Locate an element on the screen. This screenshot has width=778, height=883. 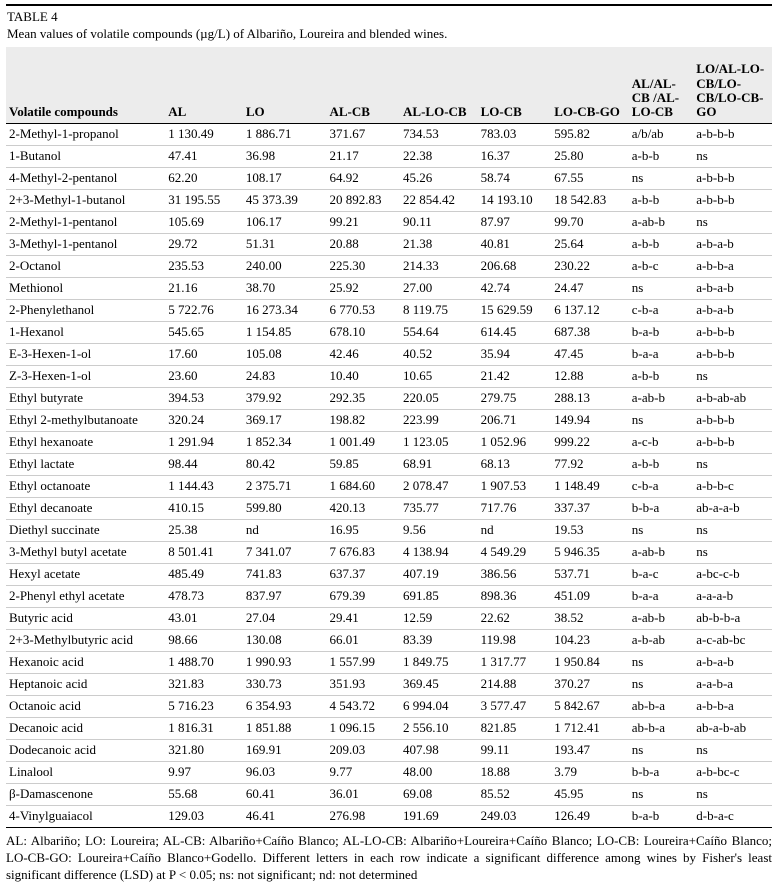
value-cell: 21.17 is located at coordinates (363, 156).